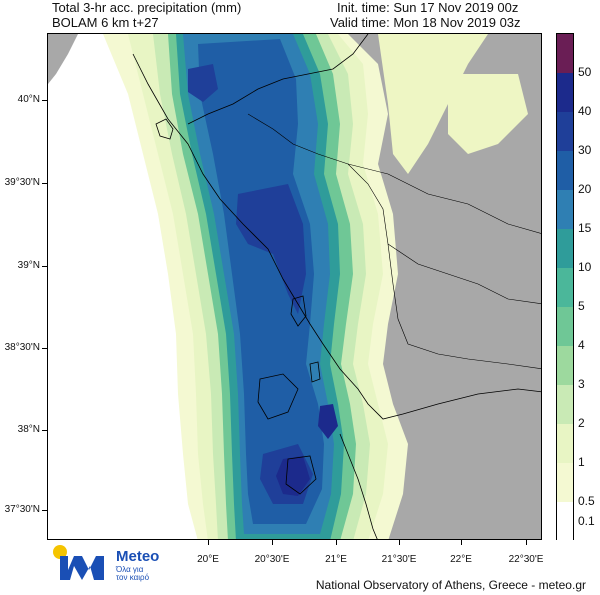  Describe the element at coordinates (585, 267) in the screenshot. I see `colorbar-label: 10` at that location.